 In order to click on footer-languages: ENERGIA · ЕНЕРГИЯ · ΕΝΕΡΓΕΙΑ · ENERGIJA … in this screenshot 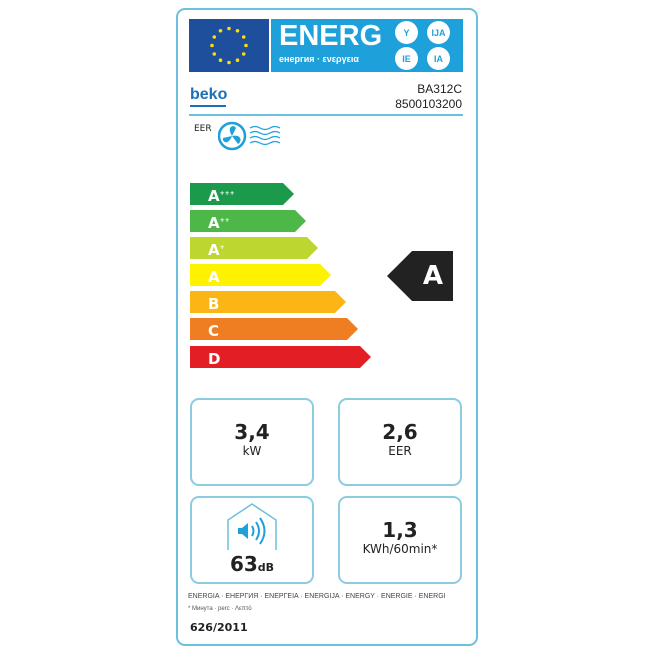, I will do `click(317, 596)`.